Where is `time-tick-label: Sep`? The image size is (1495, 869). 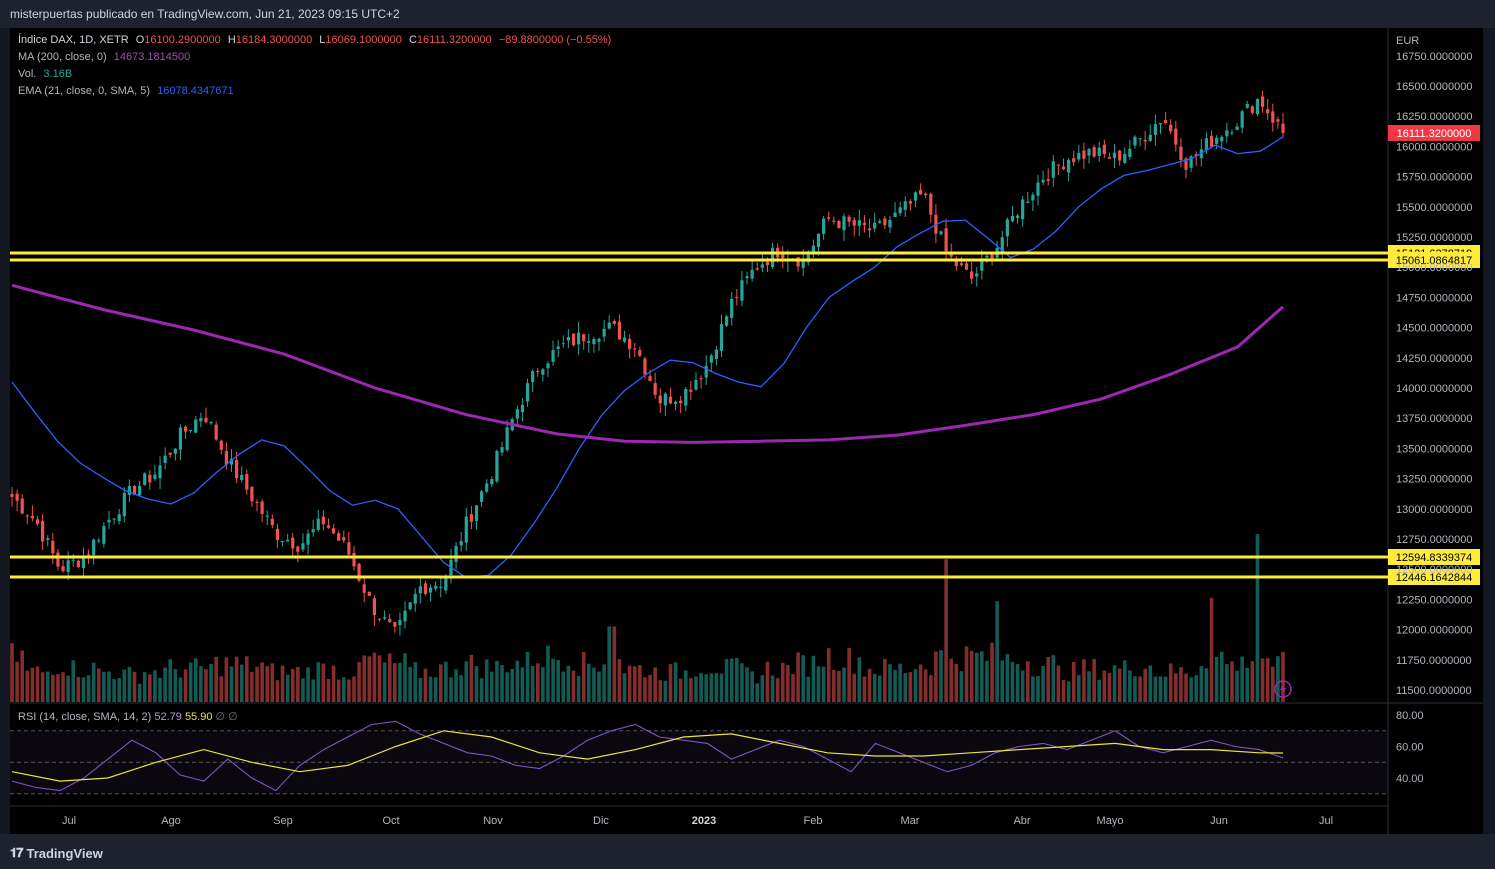
time-tick-label: Sep is located at coordinates (283, 821).